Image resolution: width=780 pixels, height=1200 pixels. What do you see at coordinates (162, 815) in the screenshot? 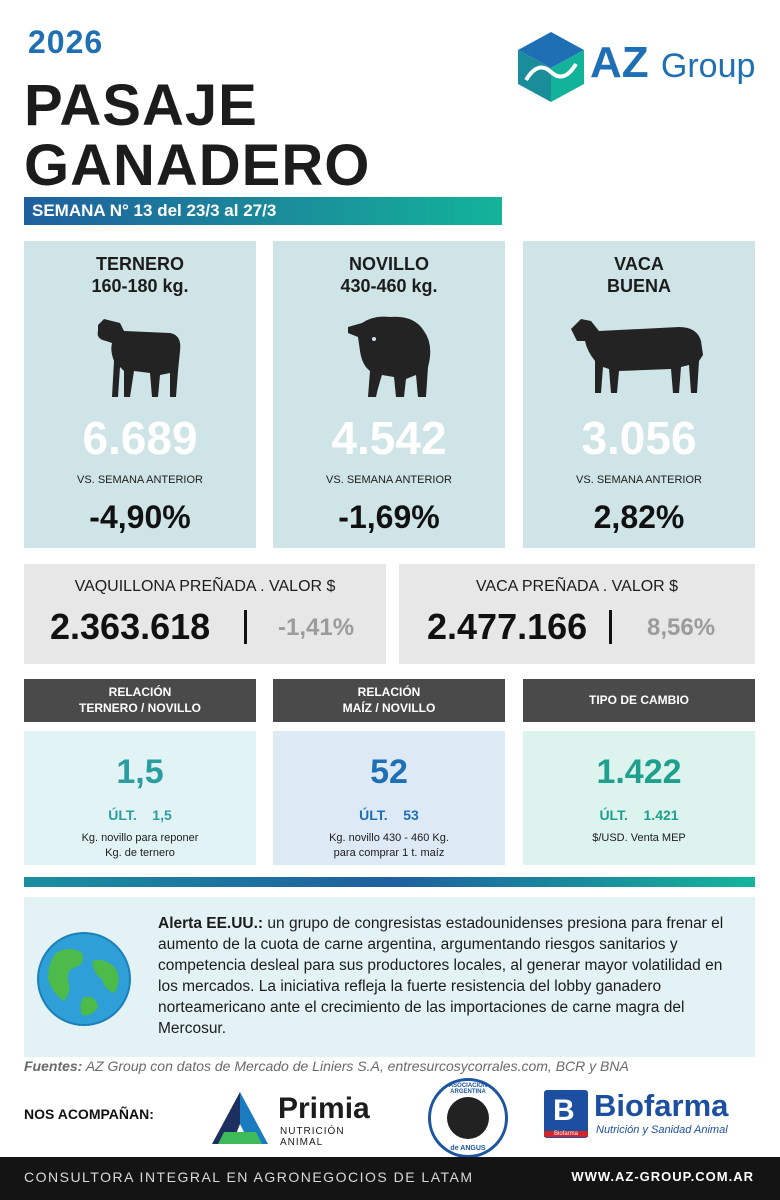
I see `relation-last-value: 1,5` at bounding box center [162, 815].